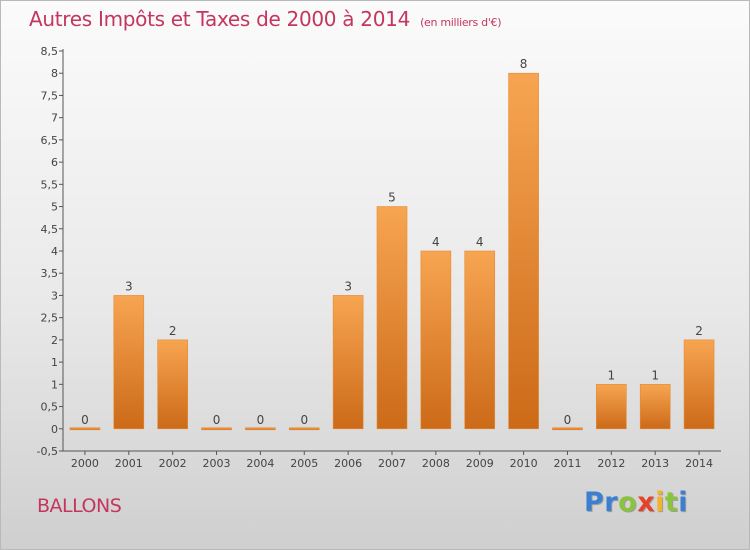  What do you see at coordinates (348, 362) in the screenshot?
I see `bar-2006` at bounding box center [348, 362].